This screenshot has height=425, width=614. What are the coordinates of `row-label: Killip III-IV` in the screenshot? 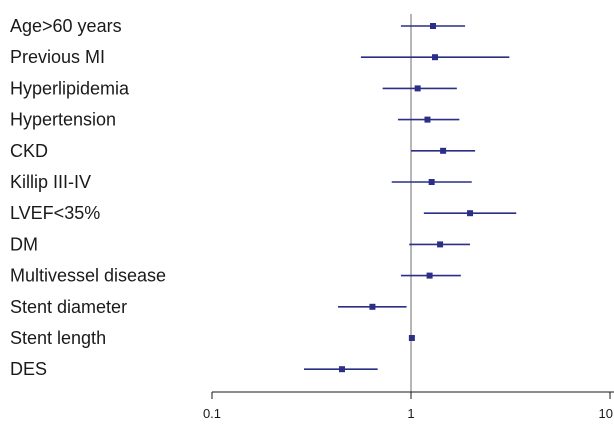 It's located at (50, 182).